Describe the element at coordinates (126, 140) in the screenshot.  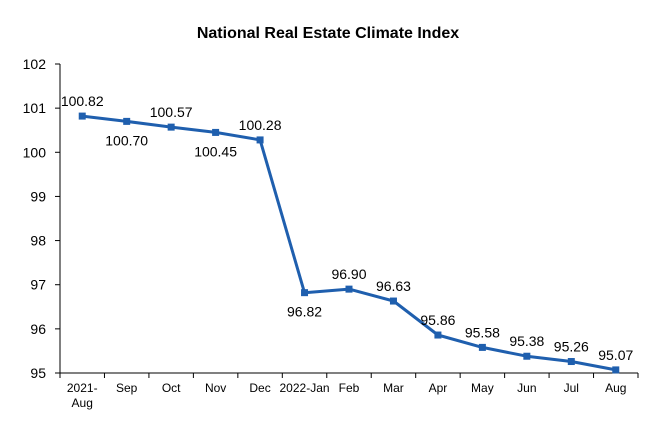
I see `data-label: 100.70` at that location.